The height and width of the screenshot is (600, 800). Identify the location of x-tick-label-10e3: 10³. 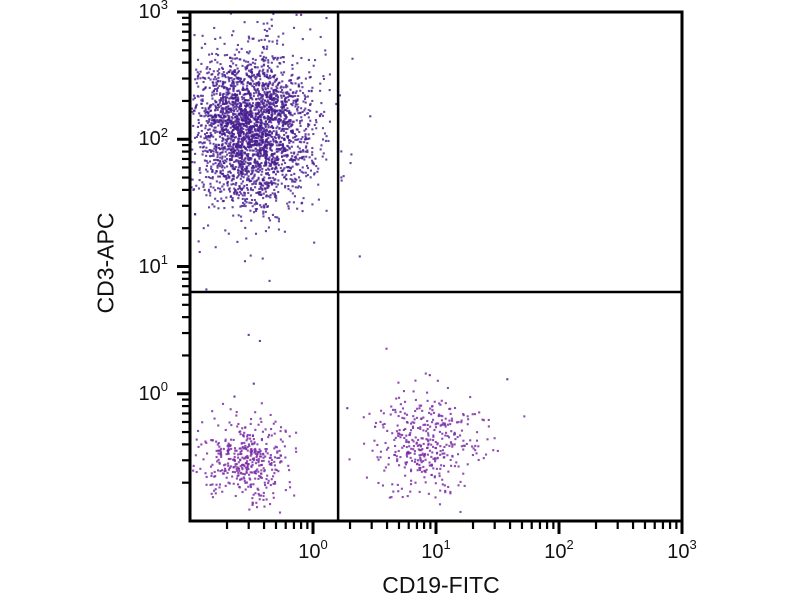
(682, 550).